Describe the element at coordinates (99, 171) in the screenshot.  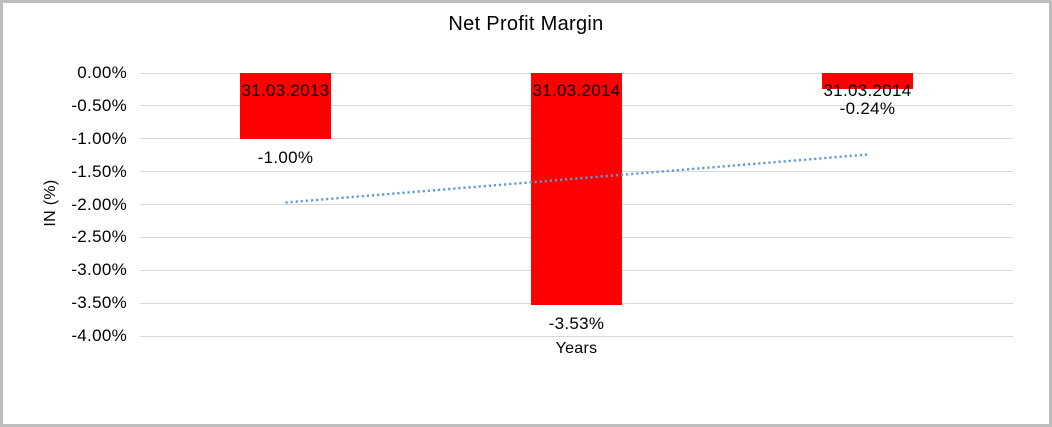
I see `y-axis-tick-label: -1.50%` at that location.